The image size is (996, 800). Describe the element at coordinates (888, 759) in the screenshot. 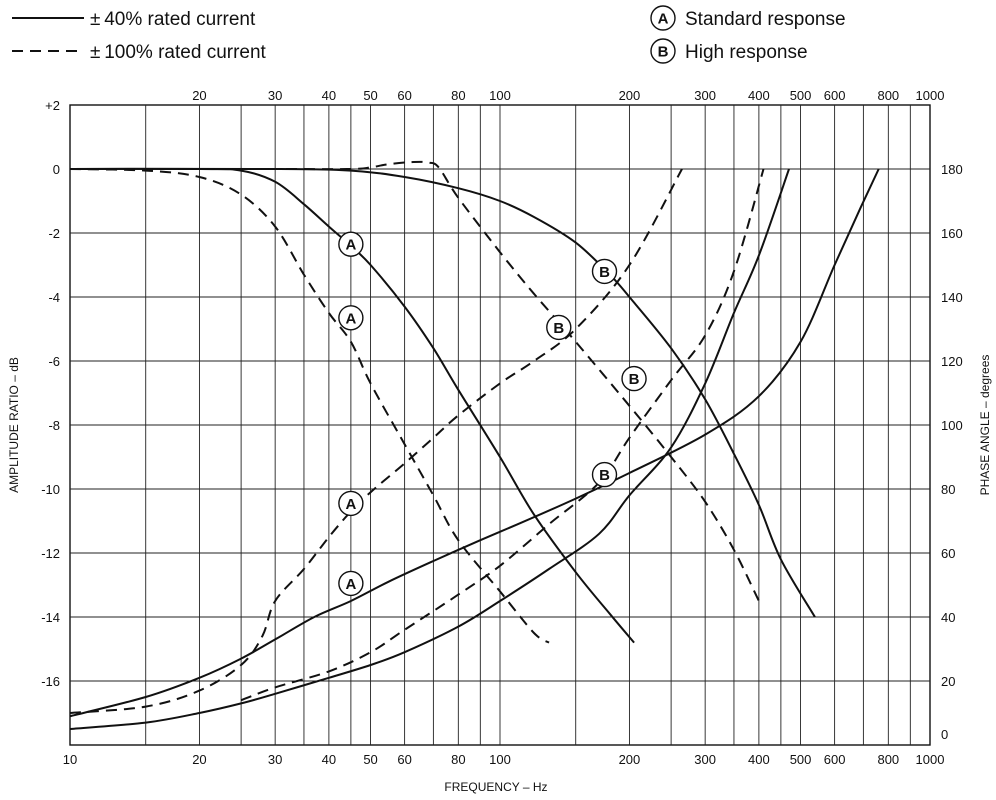

I see `x-tick-label-bottom: 800` at that location.